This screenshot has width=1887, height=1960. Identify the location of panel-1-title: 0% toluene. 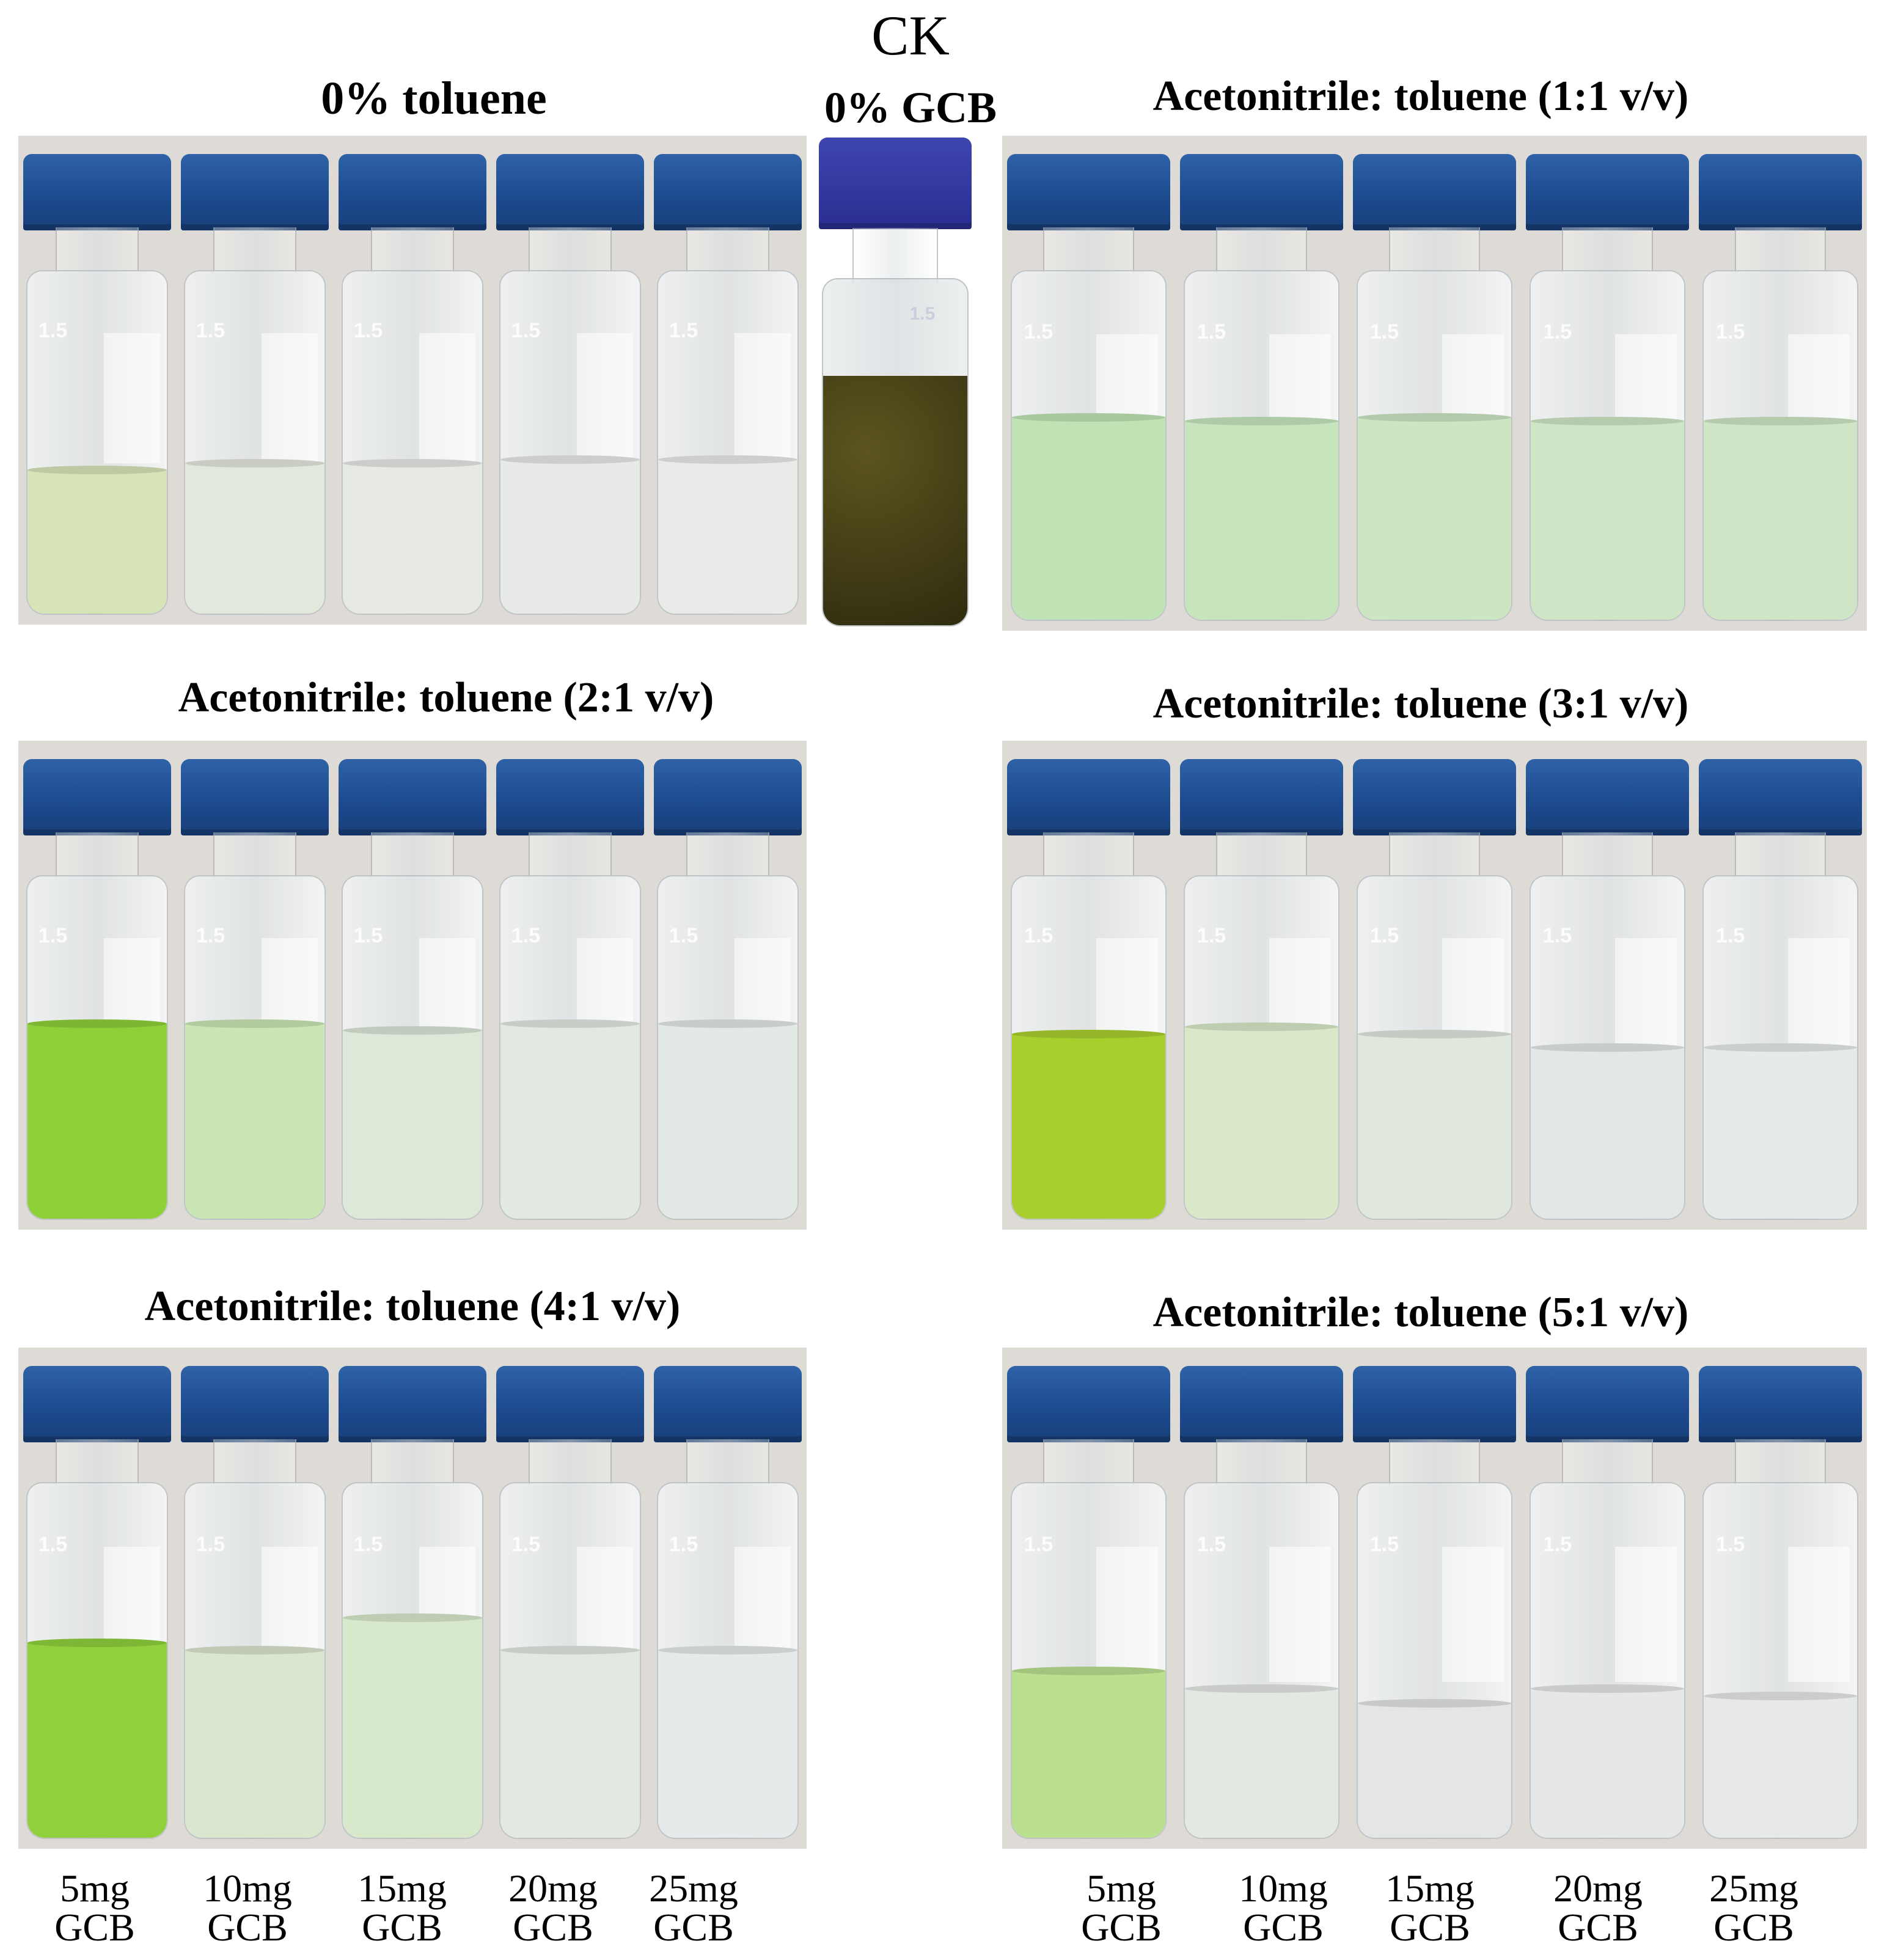
(434, 99).